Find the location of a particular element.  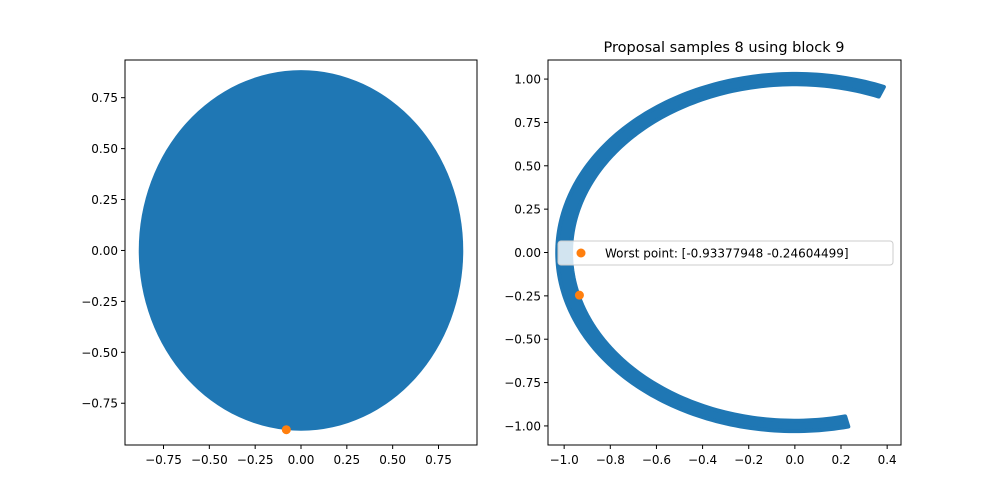

right-x-axis: −1.0 −0.8 −0.6 −0.4 −0.2 0.0 0.2 0.4 is located at coordinates (723, 456).